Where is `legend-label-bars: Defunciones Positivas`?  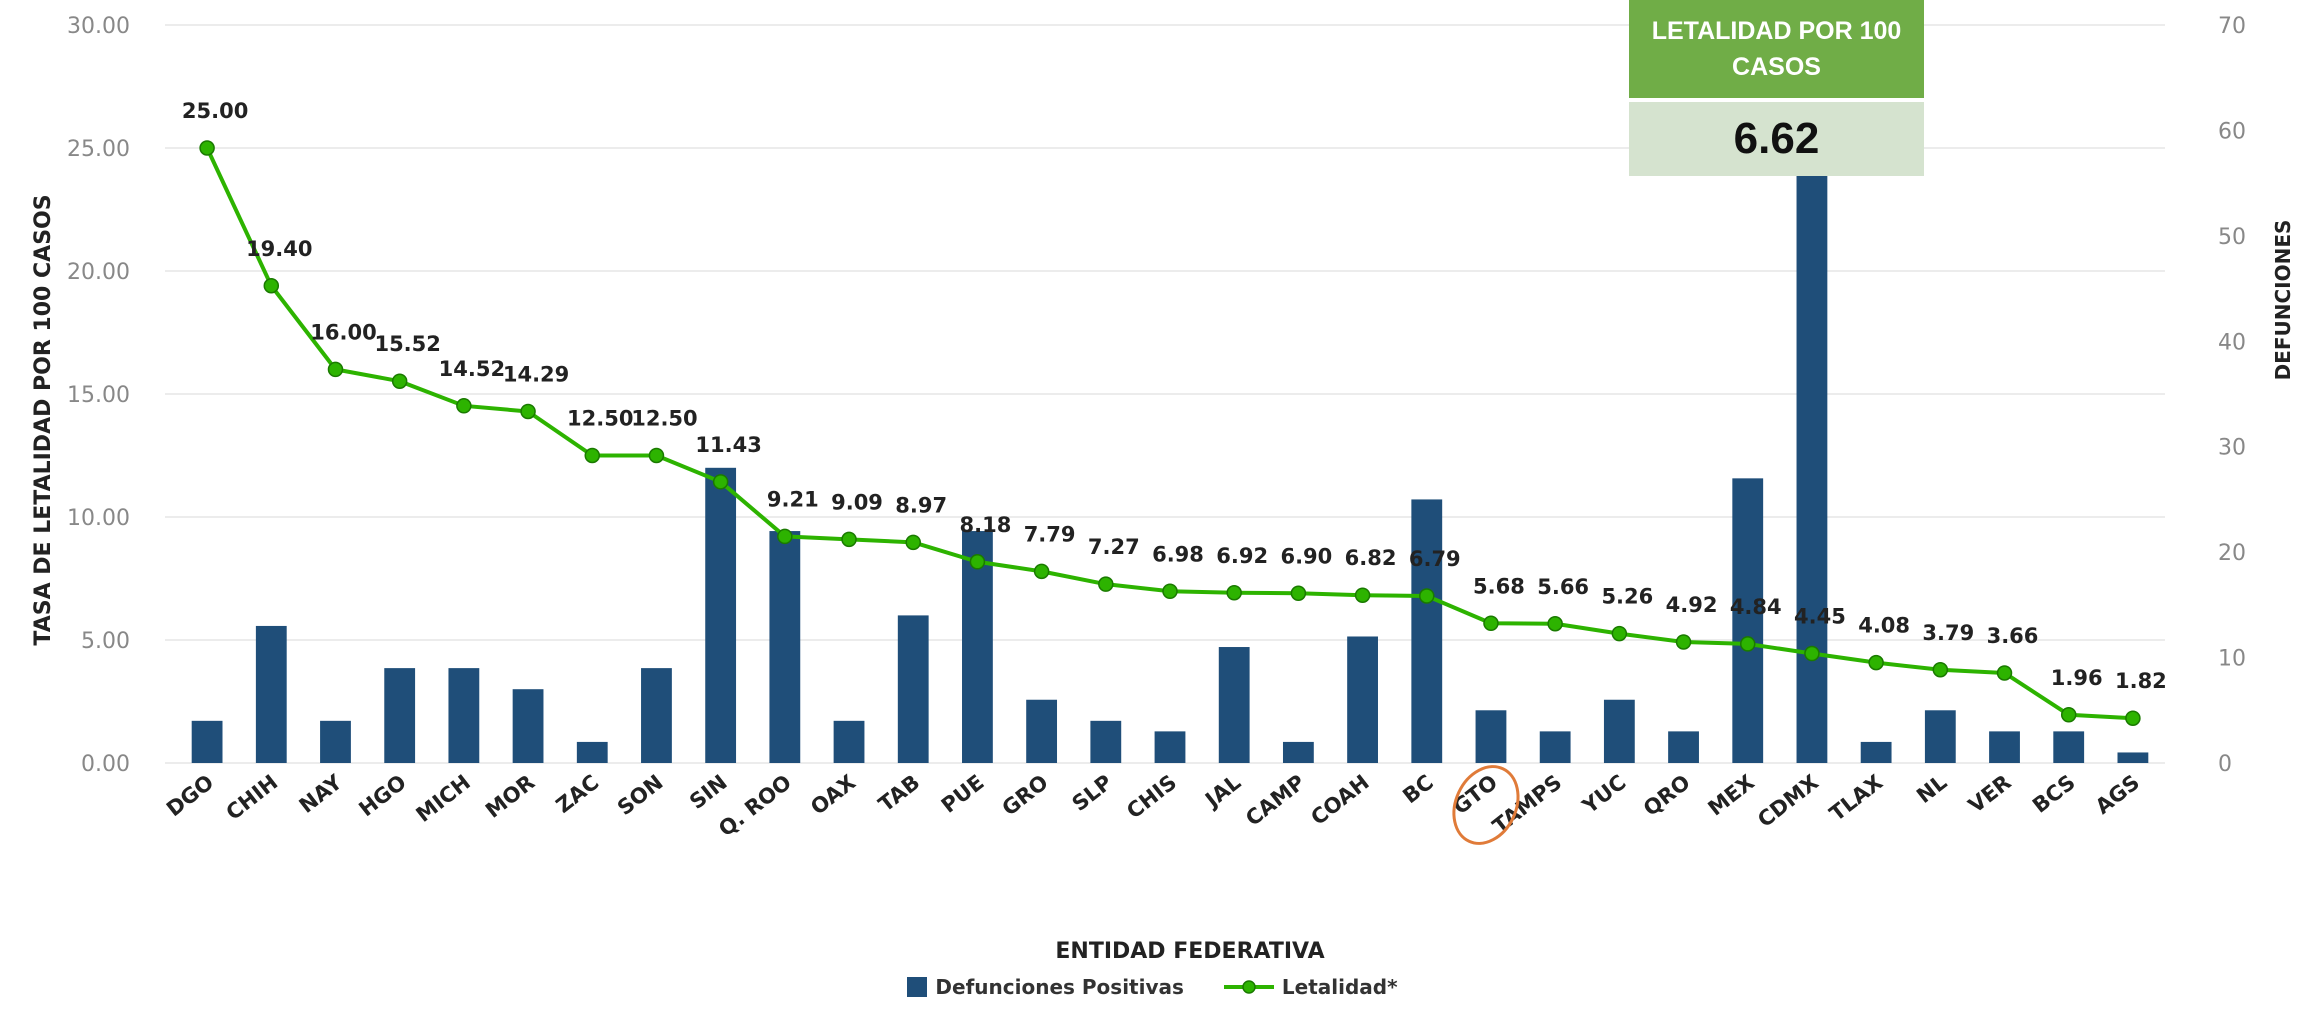 legend-label-bars: Defunciones Positivas is located at coordinates (1059, 987).